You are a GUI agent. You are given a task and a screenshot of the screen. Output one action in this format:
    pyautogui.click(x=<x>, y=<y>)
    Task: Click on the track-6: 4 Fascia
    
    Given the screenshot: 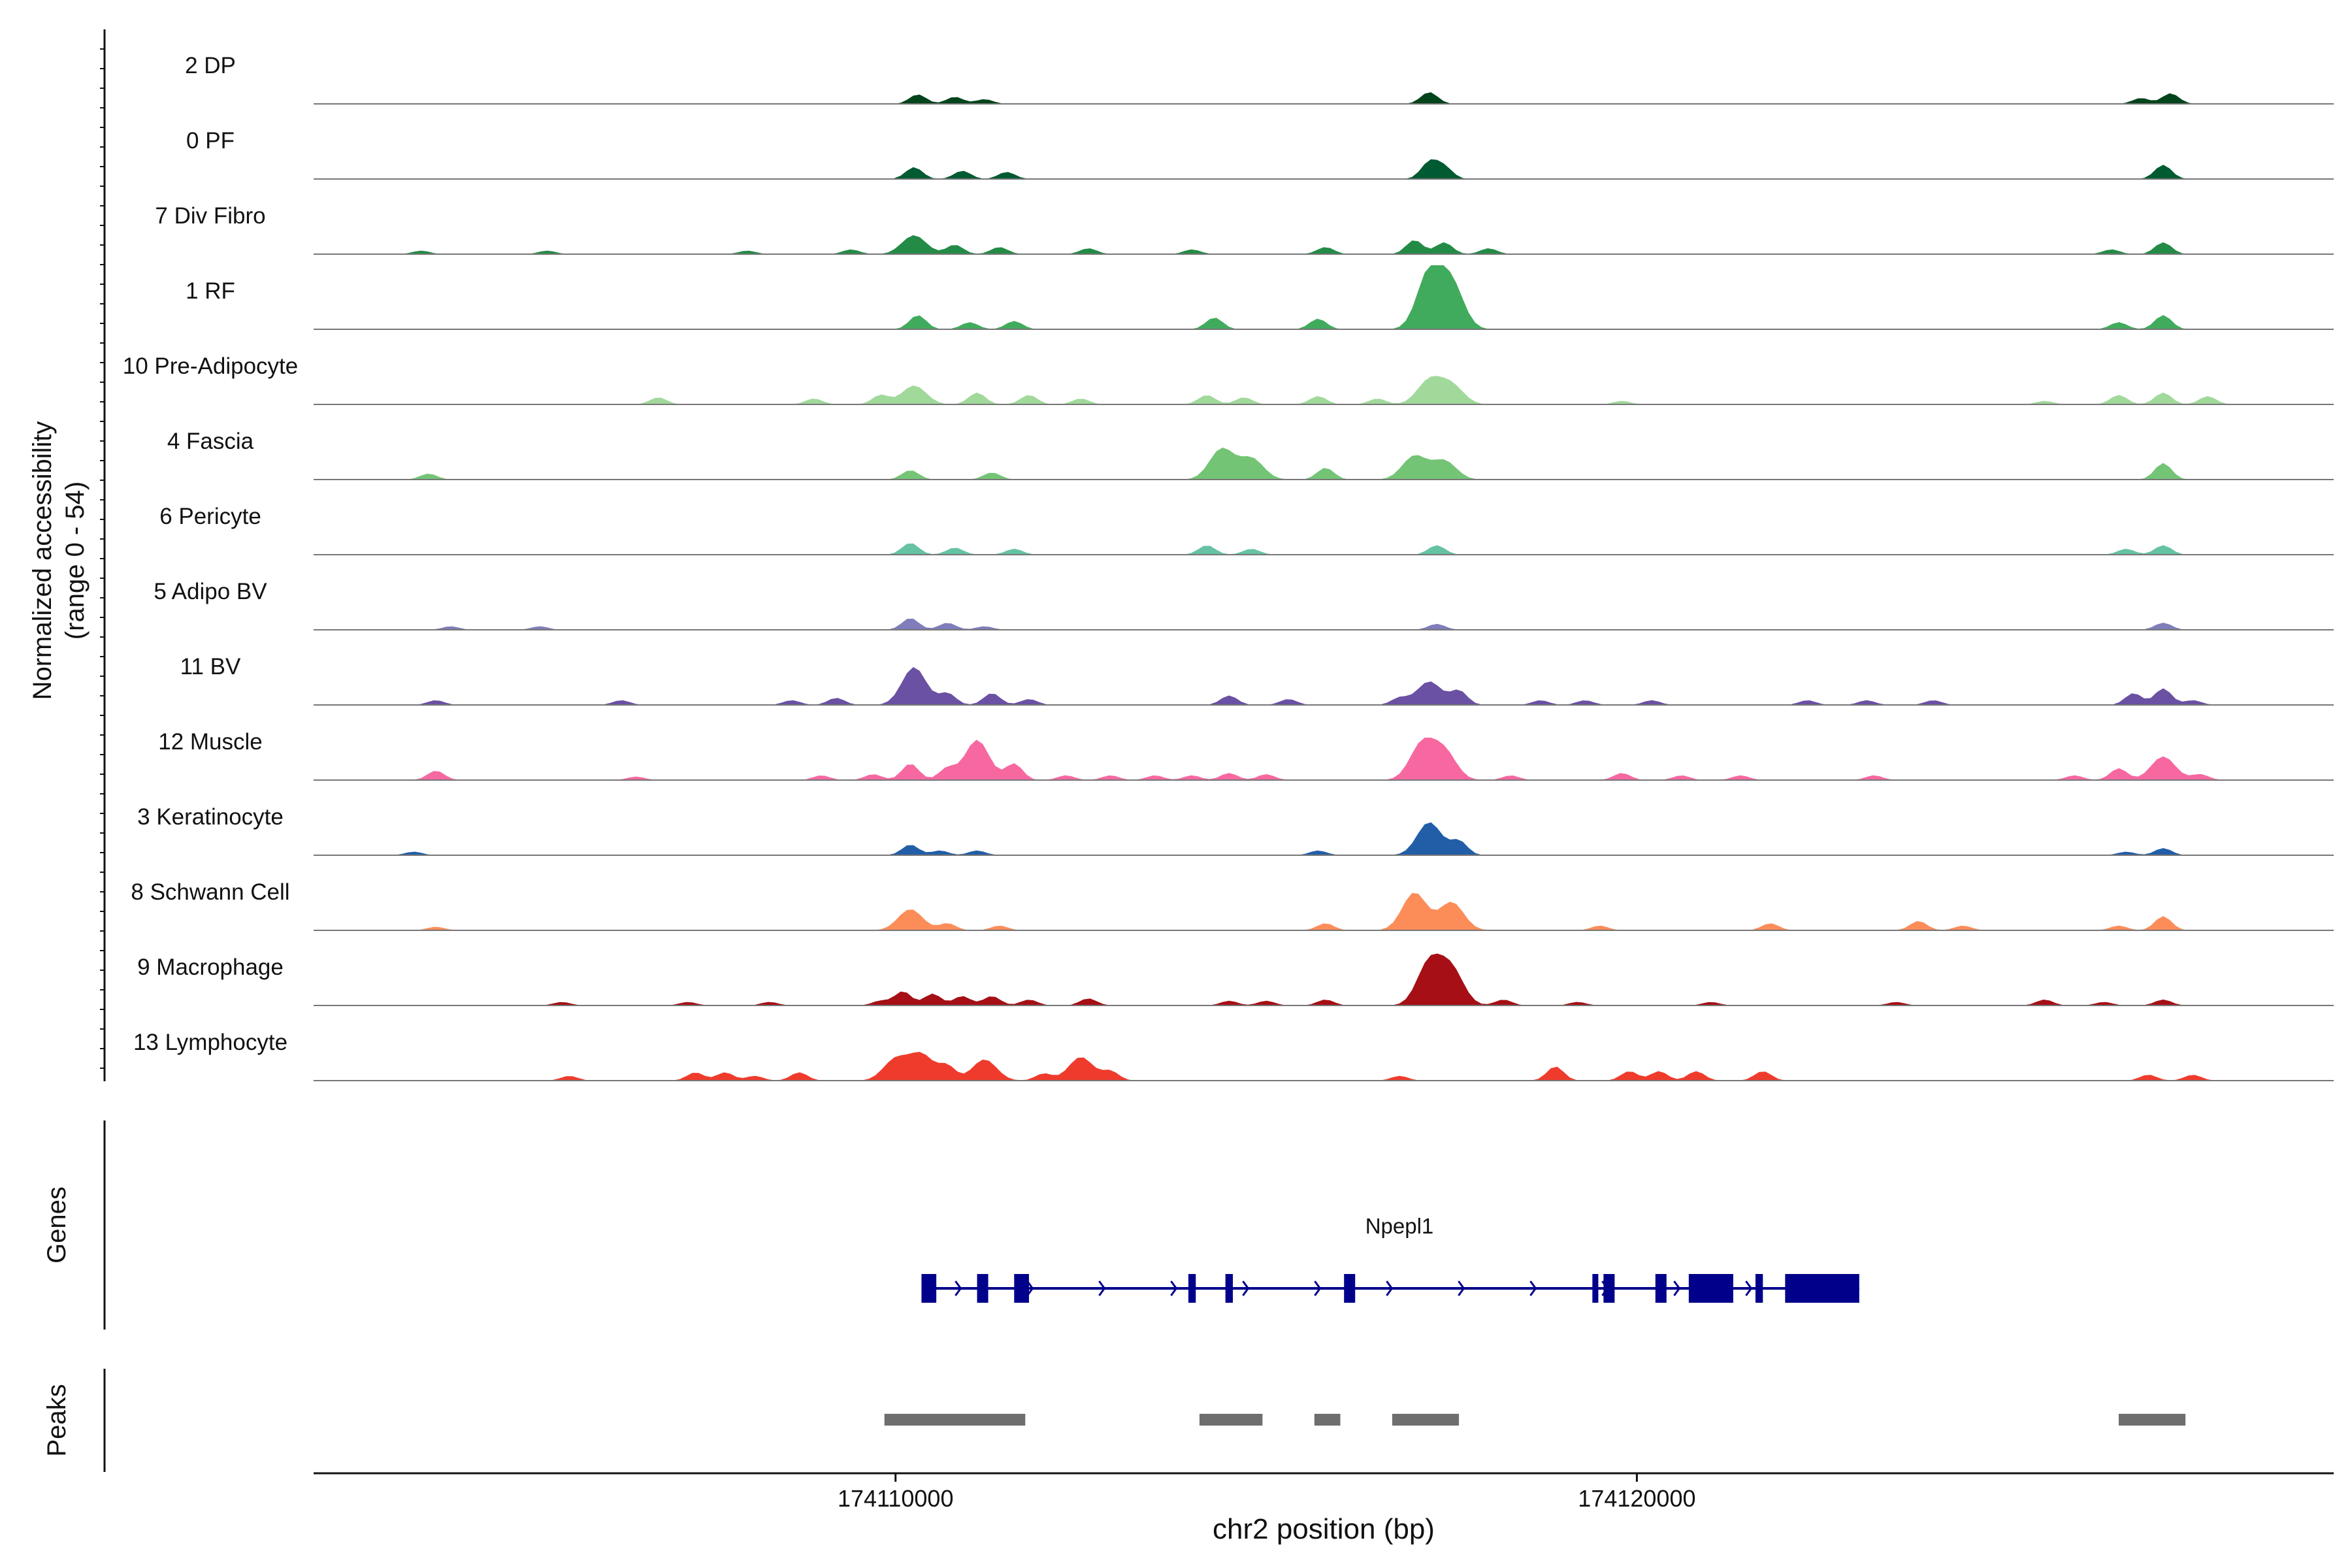 What is the action you would take?
    pyautogui.click(x=1250, y=454)
    